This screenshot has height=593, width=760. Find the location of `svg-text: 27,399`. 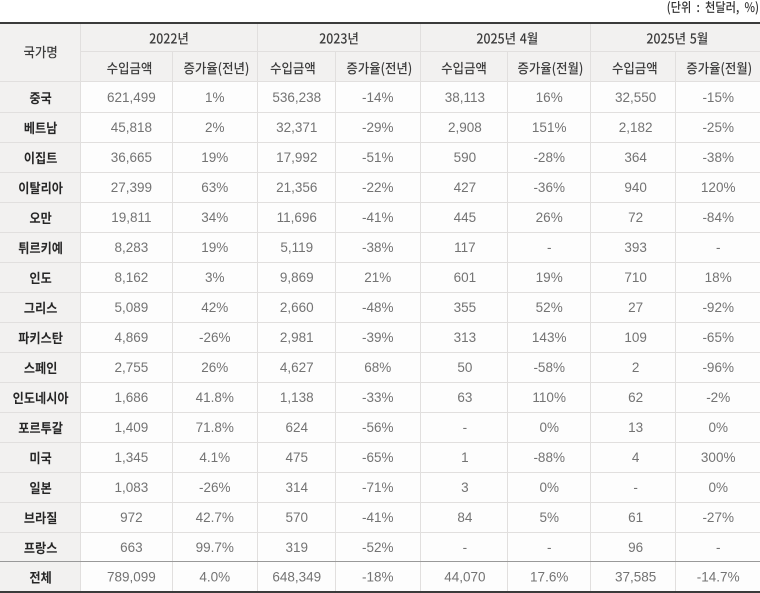

svg-text: 27,399 is located at coordinates (131, 187).